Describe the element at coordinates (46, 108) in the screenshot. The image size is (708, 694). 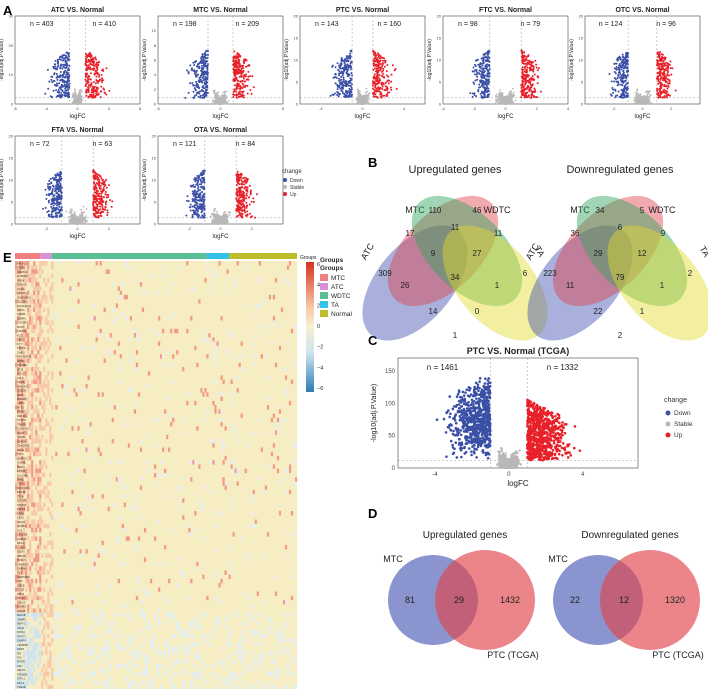
I see `volcano-xtick: -4` at that location.